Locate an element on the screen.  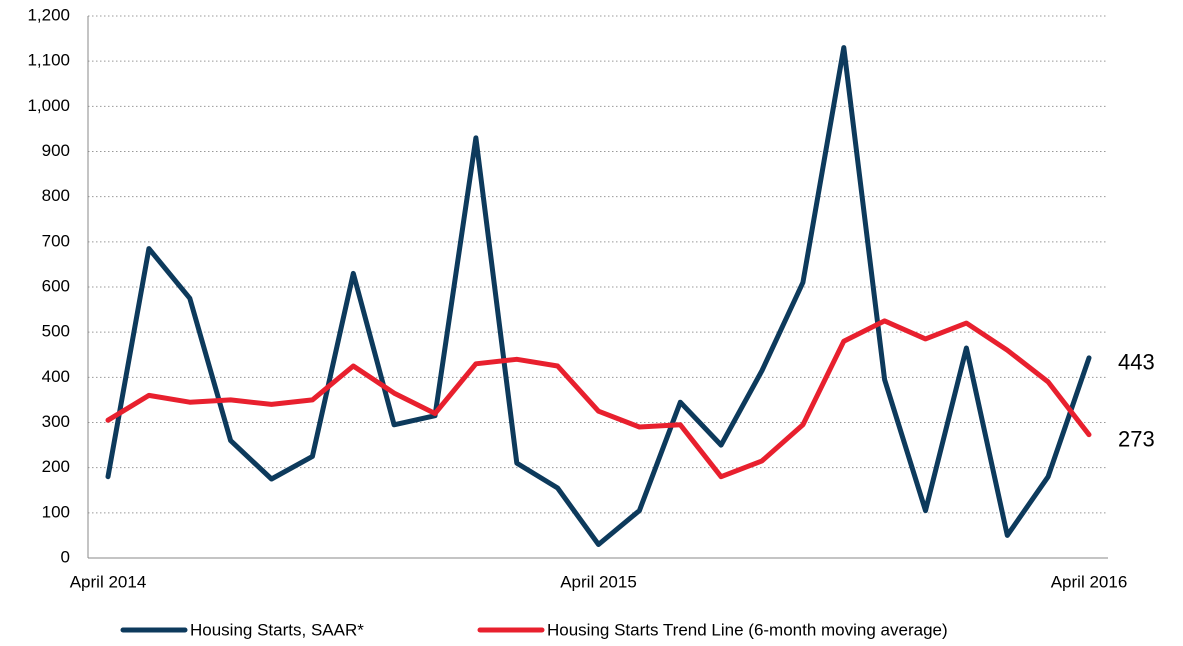
y-tick-label: 200 is located at coordinates (56, 466).